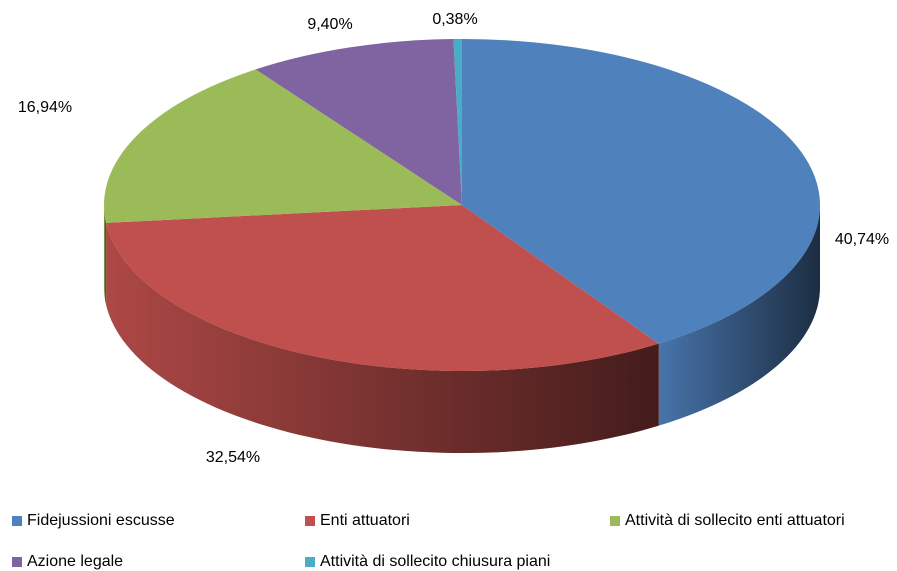 The image size is (897, 571). What do you see at coordinates (435, 561) in the screenshot?
I see `legend-label: Attività di sollecito chiusura piani` at bounding box center [435, 561].